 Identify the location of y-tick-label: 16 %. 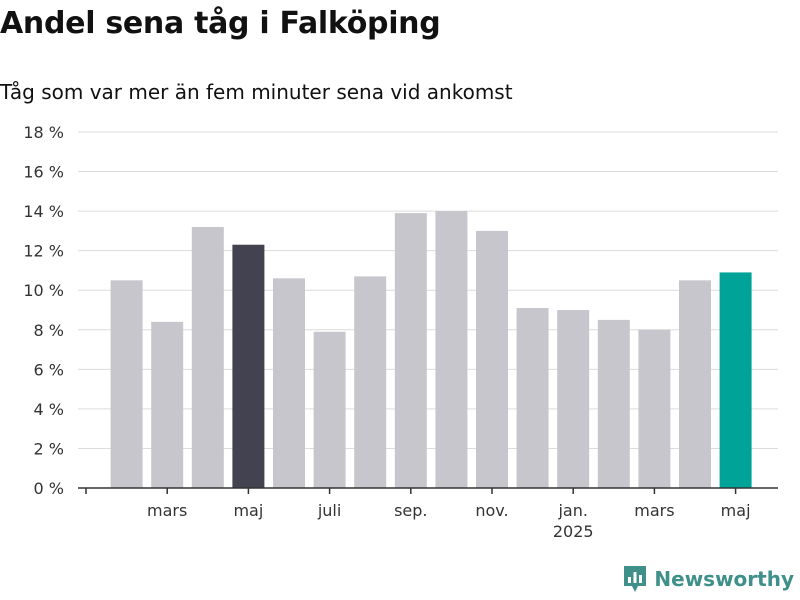
(43, 172).